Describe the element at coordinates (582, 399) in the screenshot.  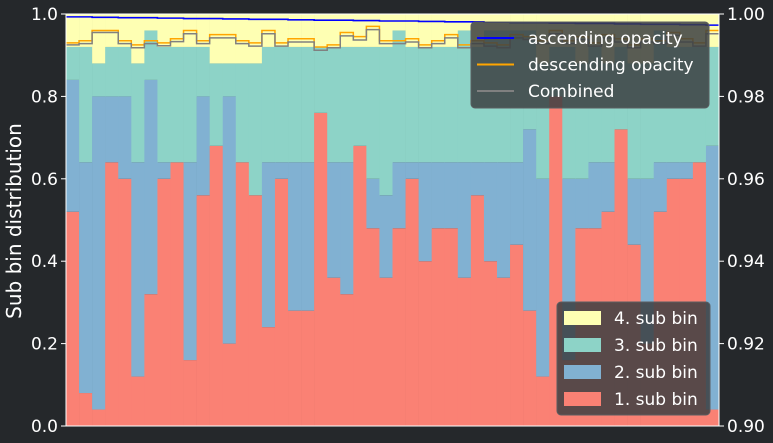
I see `legend-bin-swatch` at that location.